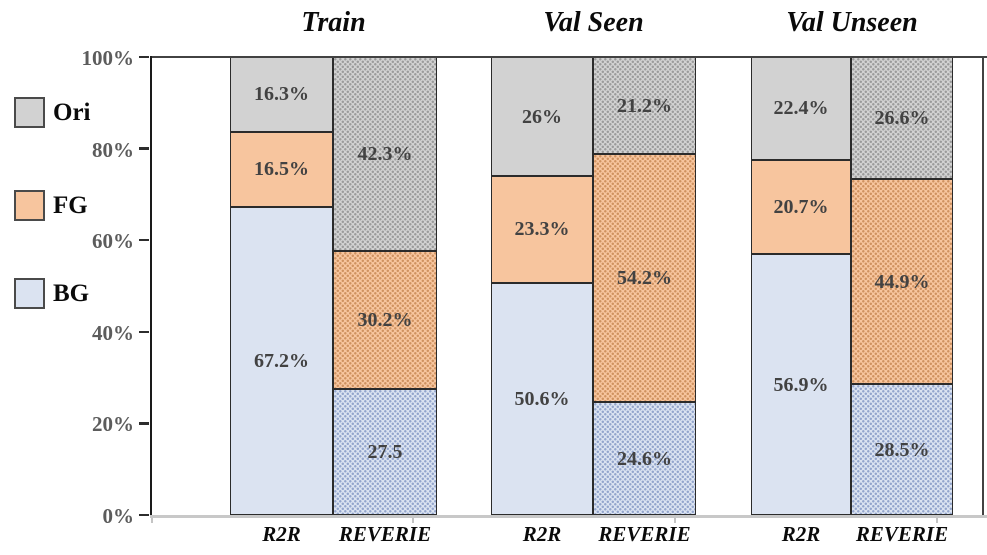  I want to click on bar-segment-bg: 28.5%, so click(902, 449).